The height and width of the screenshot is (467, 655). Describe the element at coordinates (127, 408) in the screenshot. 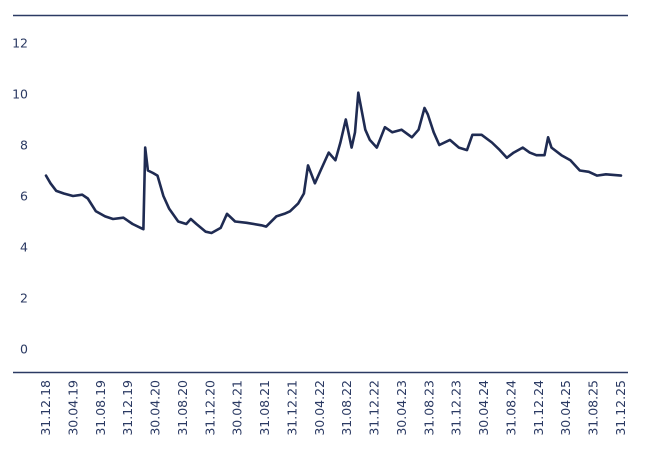

I see `x-tick-label: 31.12.19` at that location.